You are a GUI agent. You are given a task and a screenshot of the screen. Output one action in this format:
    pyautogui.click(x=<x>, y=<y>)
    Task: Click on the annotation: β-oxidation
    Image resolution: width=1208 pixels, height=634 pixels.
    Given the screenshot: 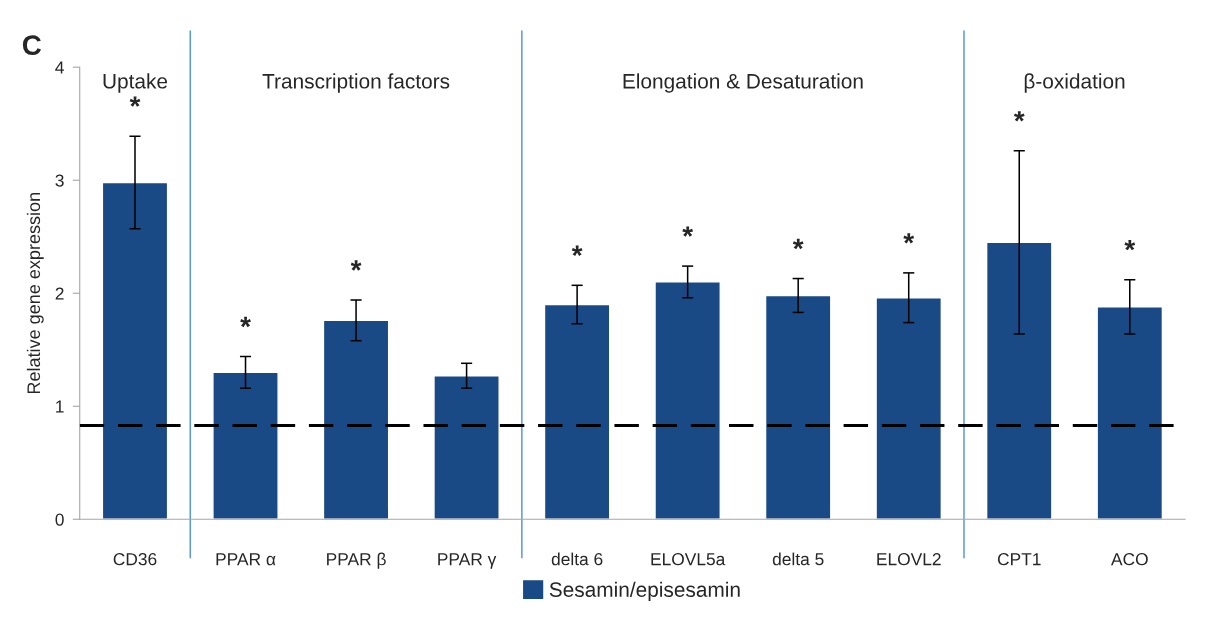 What is the action you would take?
    pyautogui.click(x=1074, y=83)
    